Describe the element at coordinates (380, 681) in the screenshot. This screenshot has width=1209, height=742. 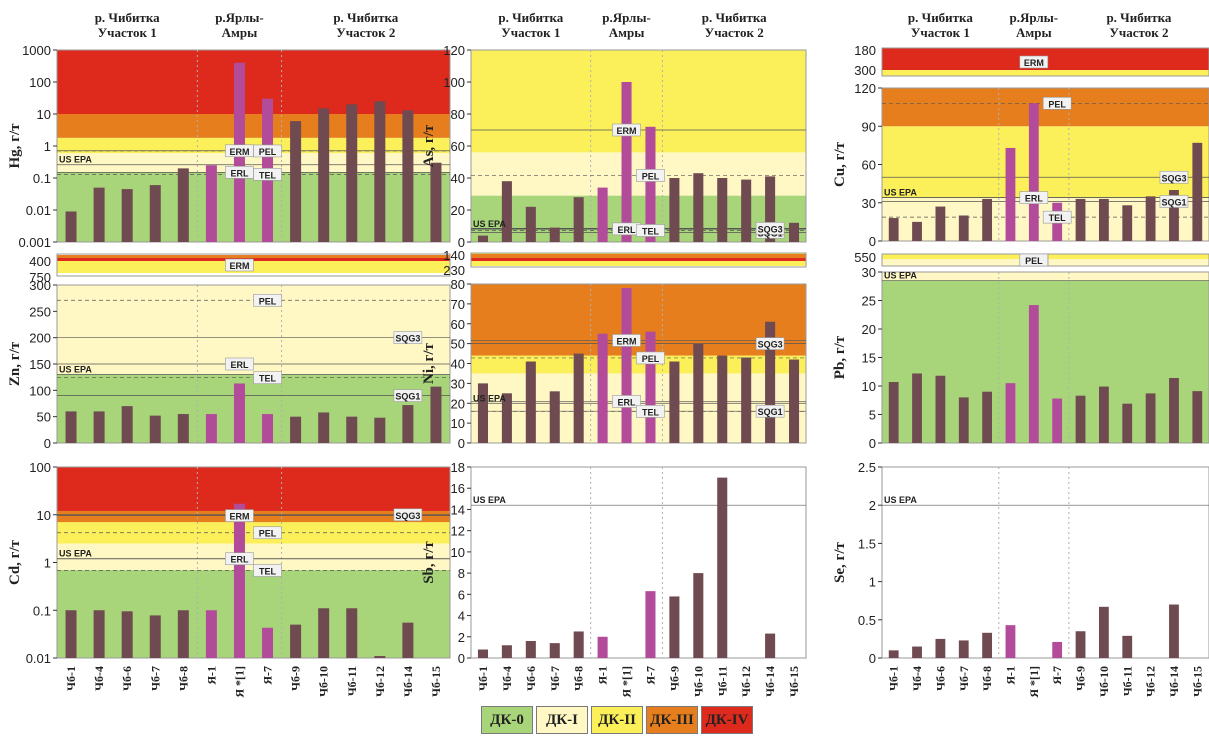
I see `x-tick-label: Чб-12` at that location.